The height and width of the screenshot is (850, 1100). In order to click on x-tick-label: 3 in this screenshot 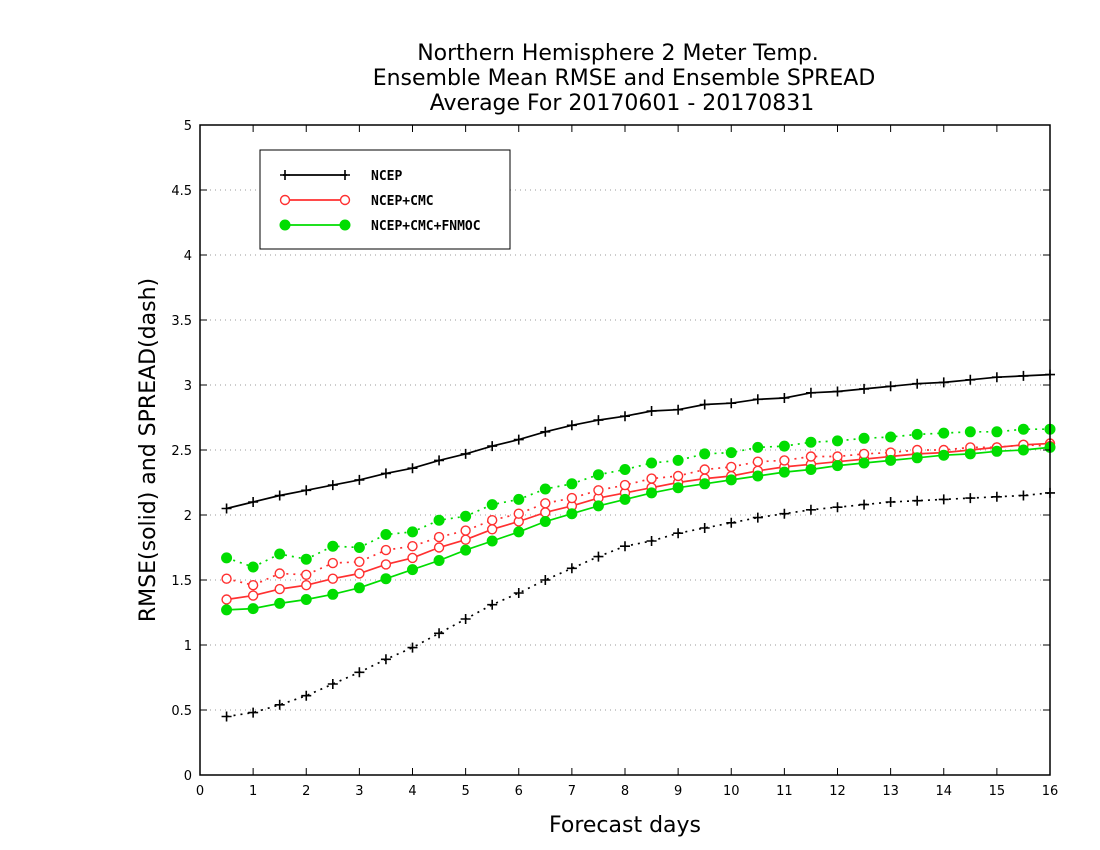, I will do `click(359, 791)`.